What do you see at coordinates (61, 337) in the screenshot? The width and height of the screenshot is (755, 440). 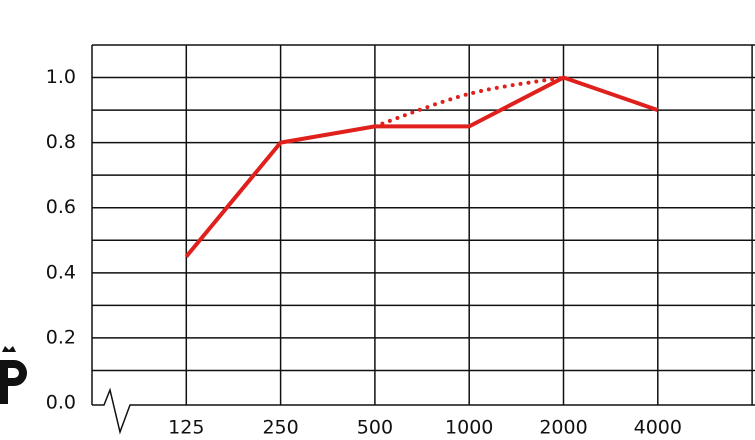 I see `y-tick-label: 0.2` at bounding box center [61, 337].